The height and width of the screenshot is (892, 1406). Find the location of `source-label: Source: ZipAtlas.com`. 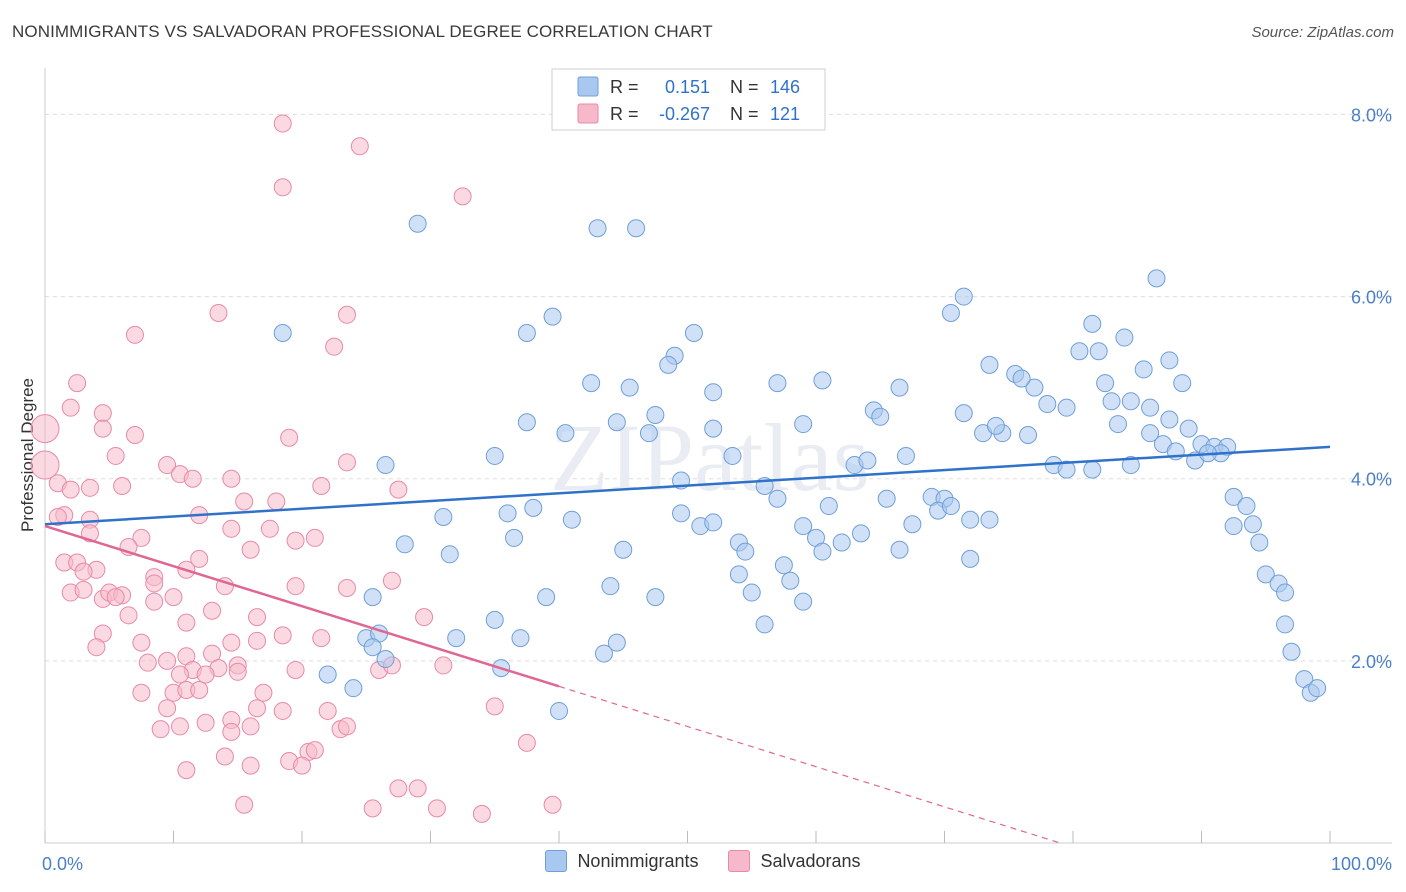

source-label: Source: ZipAtlas.com is located at coordinates (1322, 32).